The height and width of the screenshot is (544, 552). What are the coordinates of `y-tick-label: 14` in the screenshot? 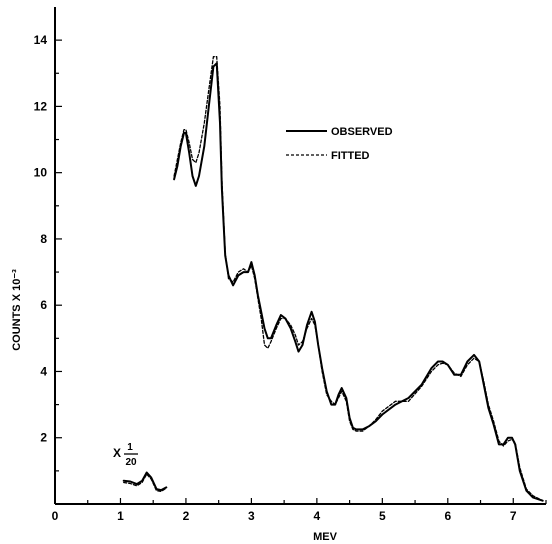 It's located at (41, 40).